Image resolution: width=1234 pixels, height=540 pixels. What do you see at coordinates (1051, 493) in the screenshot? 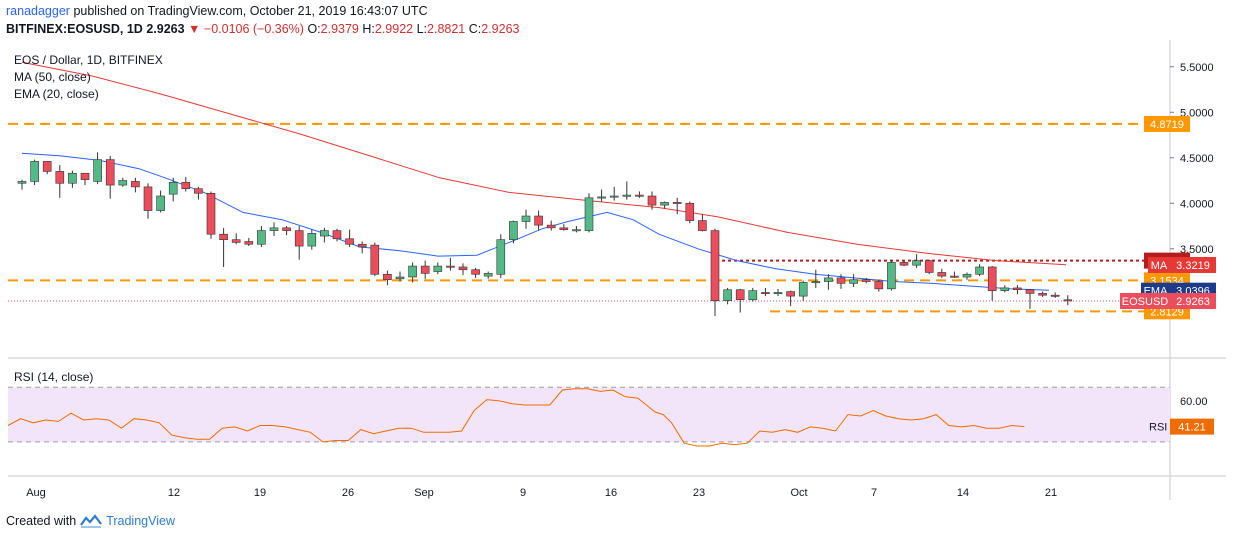
I see `x-tick-label: 21` at bounding box center [1051, 493].